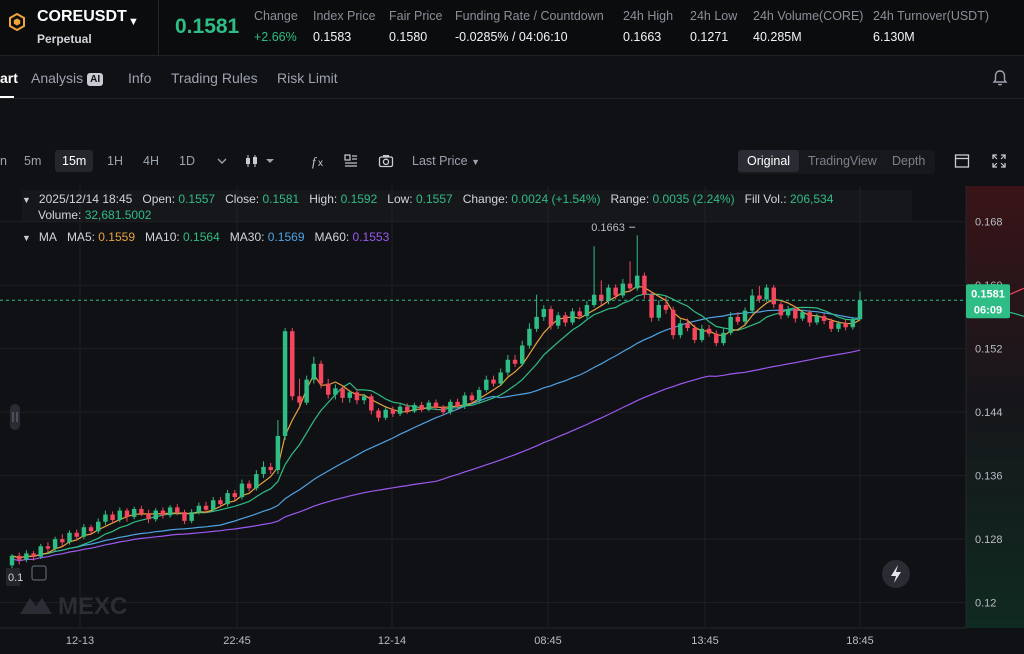  Describe the element at coordinates (1000, 78) in the screenshot. I see `bell-icon` at that location.